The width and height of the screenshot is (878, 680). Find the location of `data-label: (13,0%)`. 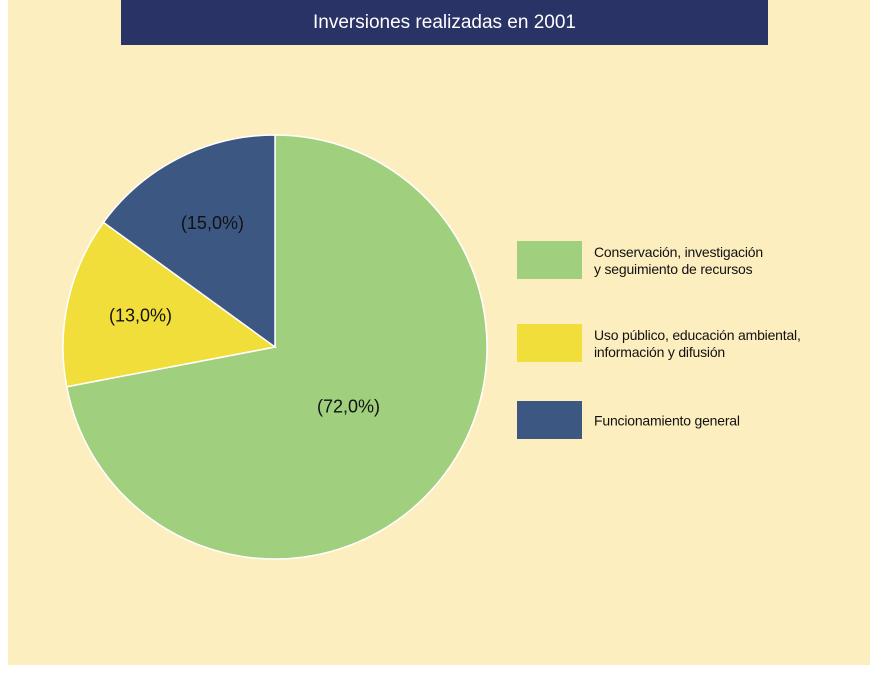

data-label: (13,0%) is located at coordinates (140, 316).